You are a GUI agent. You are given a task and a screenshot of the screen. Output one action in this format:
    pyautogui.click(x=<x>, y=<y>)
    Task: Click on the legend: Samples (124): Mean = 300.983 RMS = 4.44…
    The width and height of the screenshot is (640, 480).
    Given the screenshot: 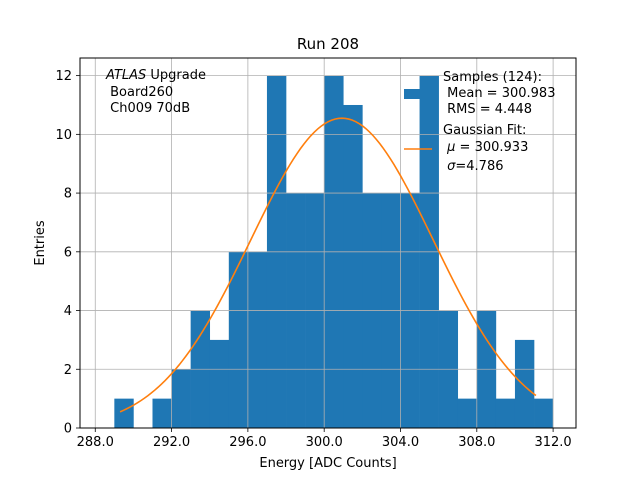 What is the action you would take?
    pyautogui.click(x=479, y=122)
    